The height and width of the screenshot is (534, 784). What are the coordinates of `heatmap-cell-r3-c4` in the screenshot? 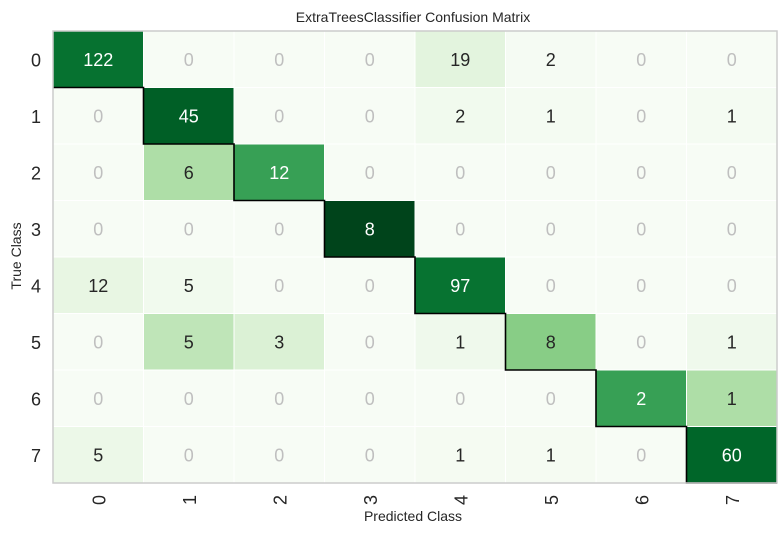 It's located at (460, 229).